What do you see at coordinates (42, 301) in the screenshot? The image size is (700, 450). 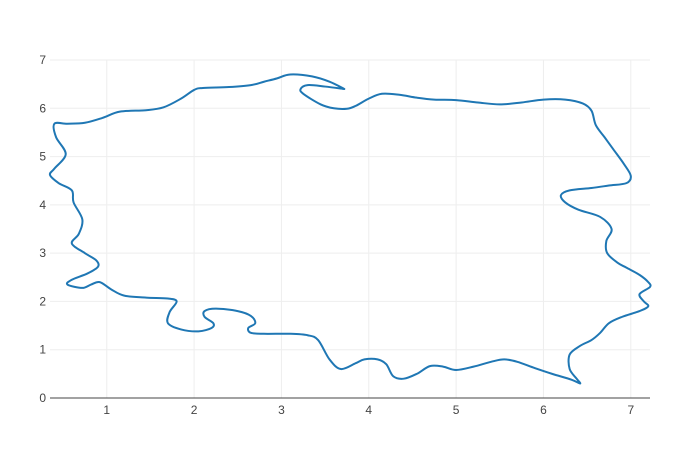 I see `y-tick-label: 2` at bounding box center [42, 301].